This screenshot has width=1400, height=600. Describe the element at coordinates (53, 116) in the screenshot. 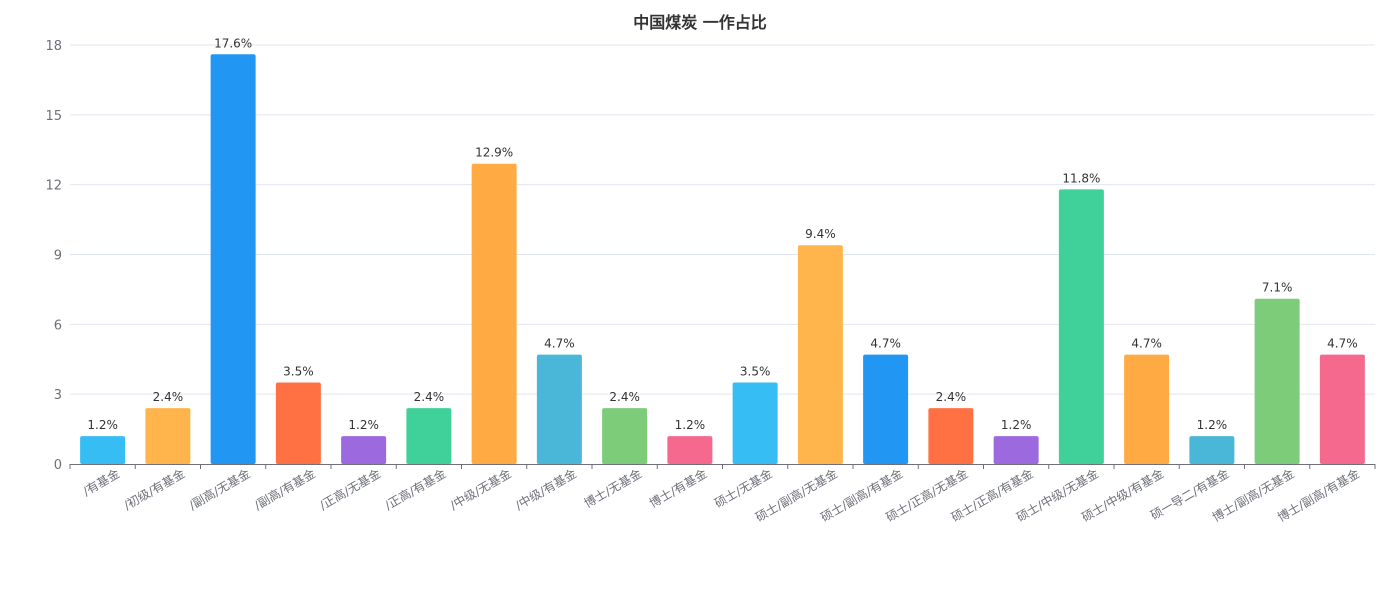

I see `y-tick-label: 15` at that location.